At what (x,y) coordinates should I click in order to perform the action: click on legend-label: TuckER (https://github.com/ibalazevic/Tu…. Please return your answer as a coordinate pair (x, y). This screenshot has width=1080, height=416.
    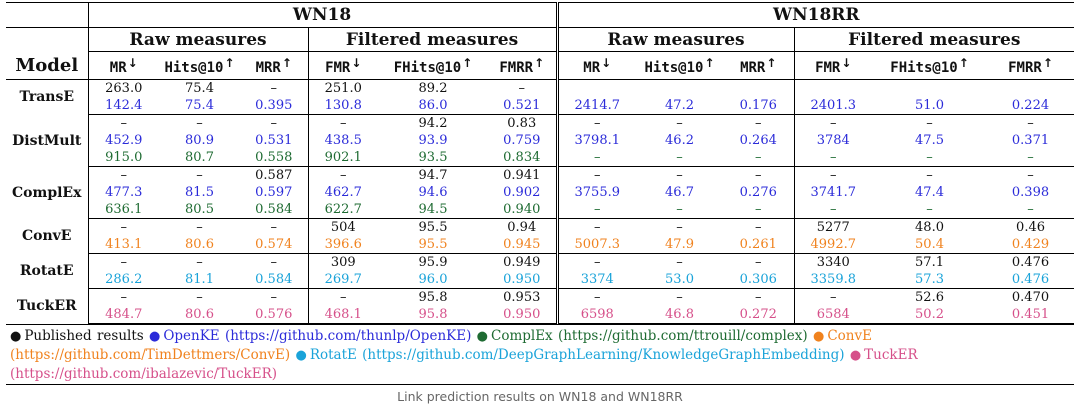
    Looking at the image, I should click on (464, 364).